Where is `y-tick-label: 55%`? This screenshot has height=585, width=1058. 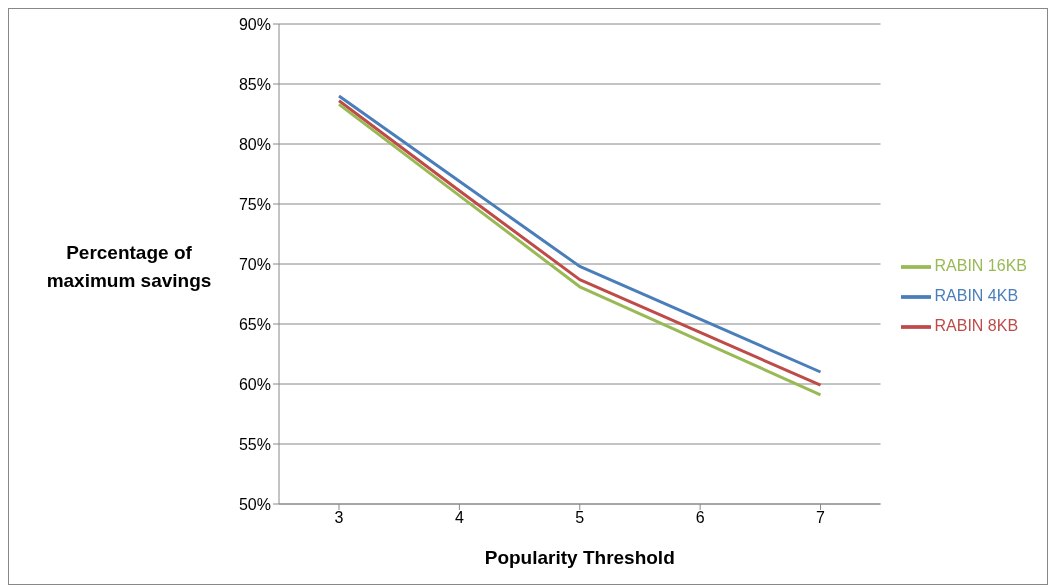
y-tick-label: 55% is located at coordinates (254, 444).